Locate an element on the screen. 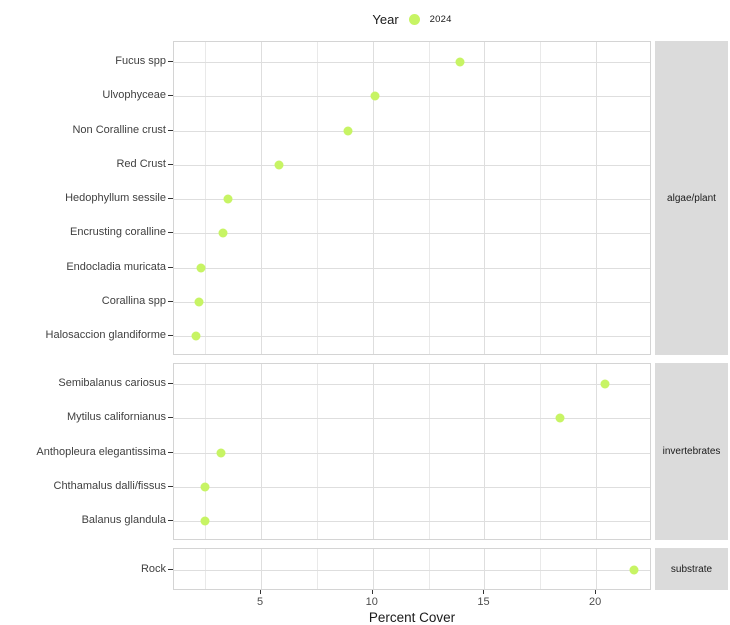 Image resolution: width=730 pixels, height=625 pixels. y-axis-label: Hedophyllum sessile is located at coordinates (115, 198).